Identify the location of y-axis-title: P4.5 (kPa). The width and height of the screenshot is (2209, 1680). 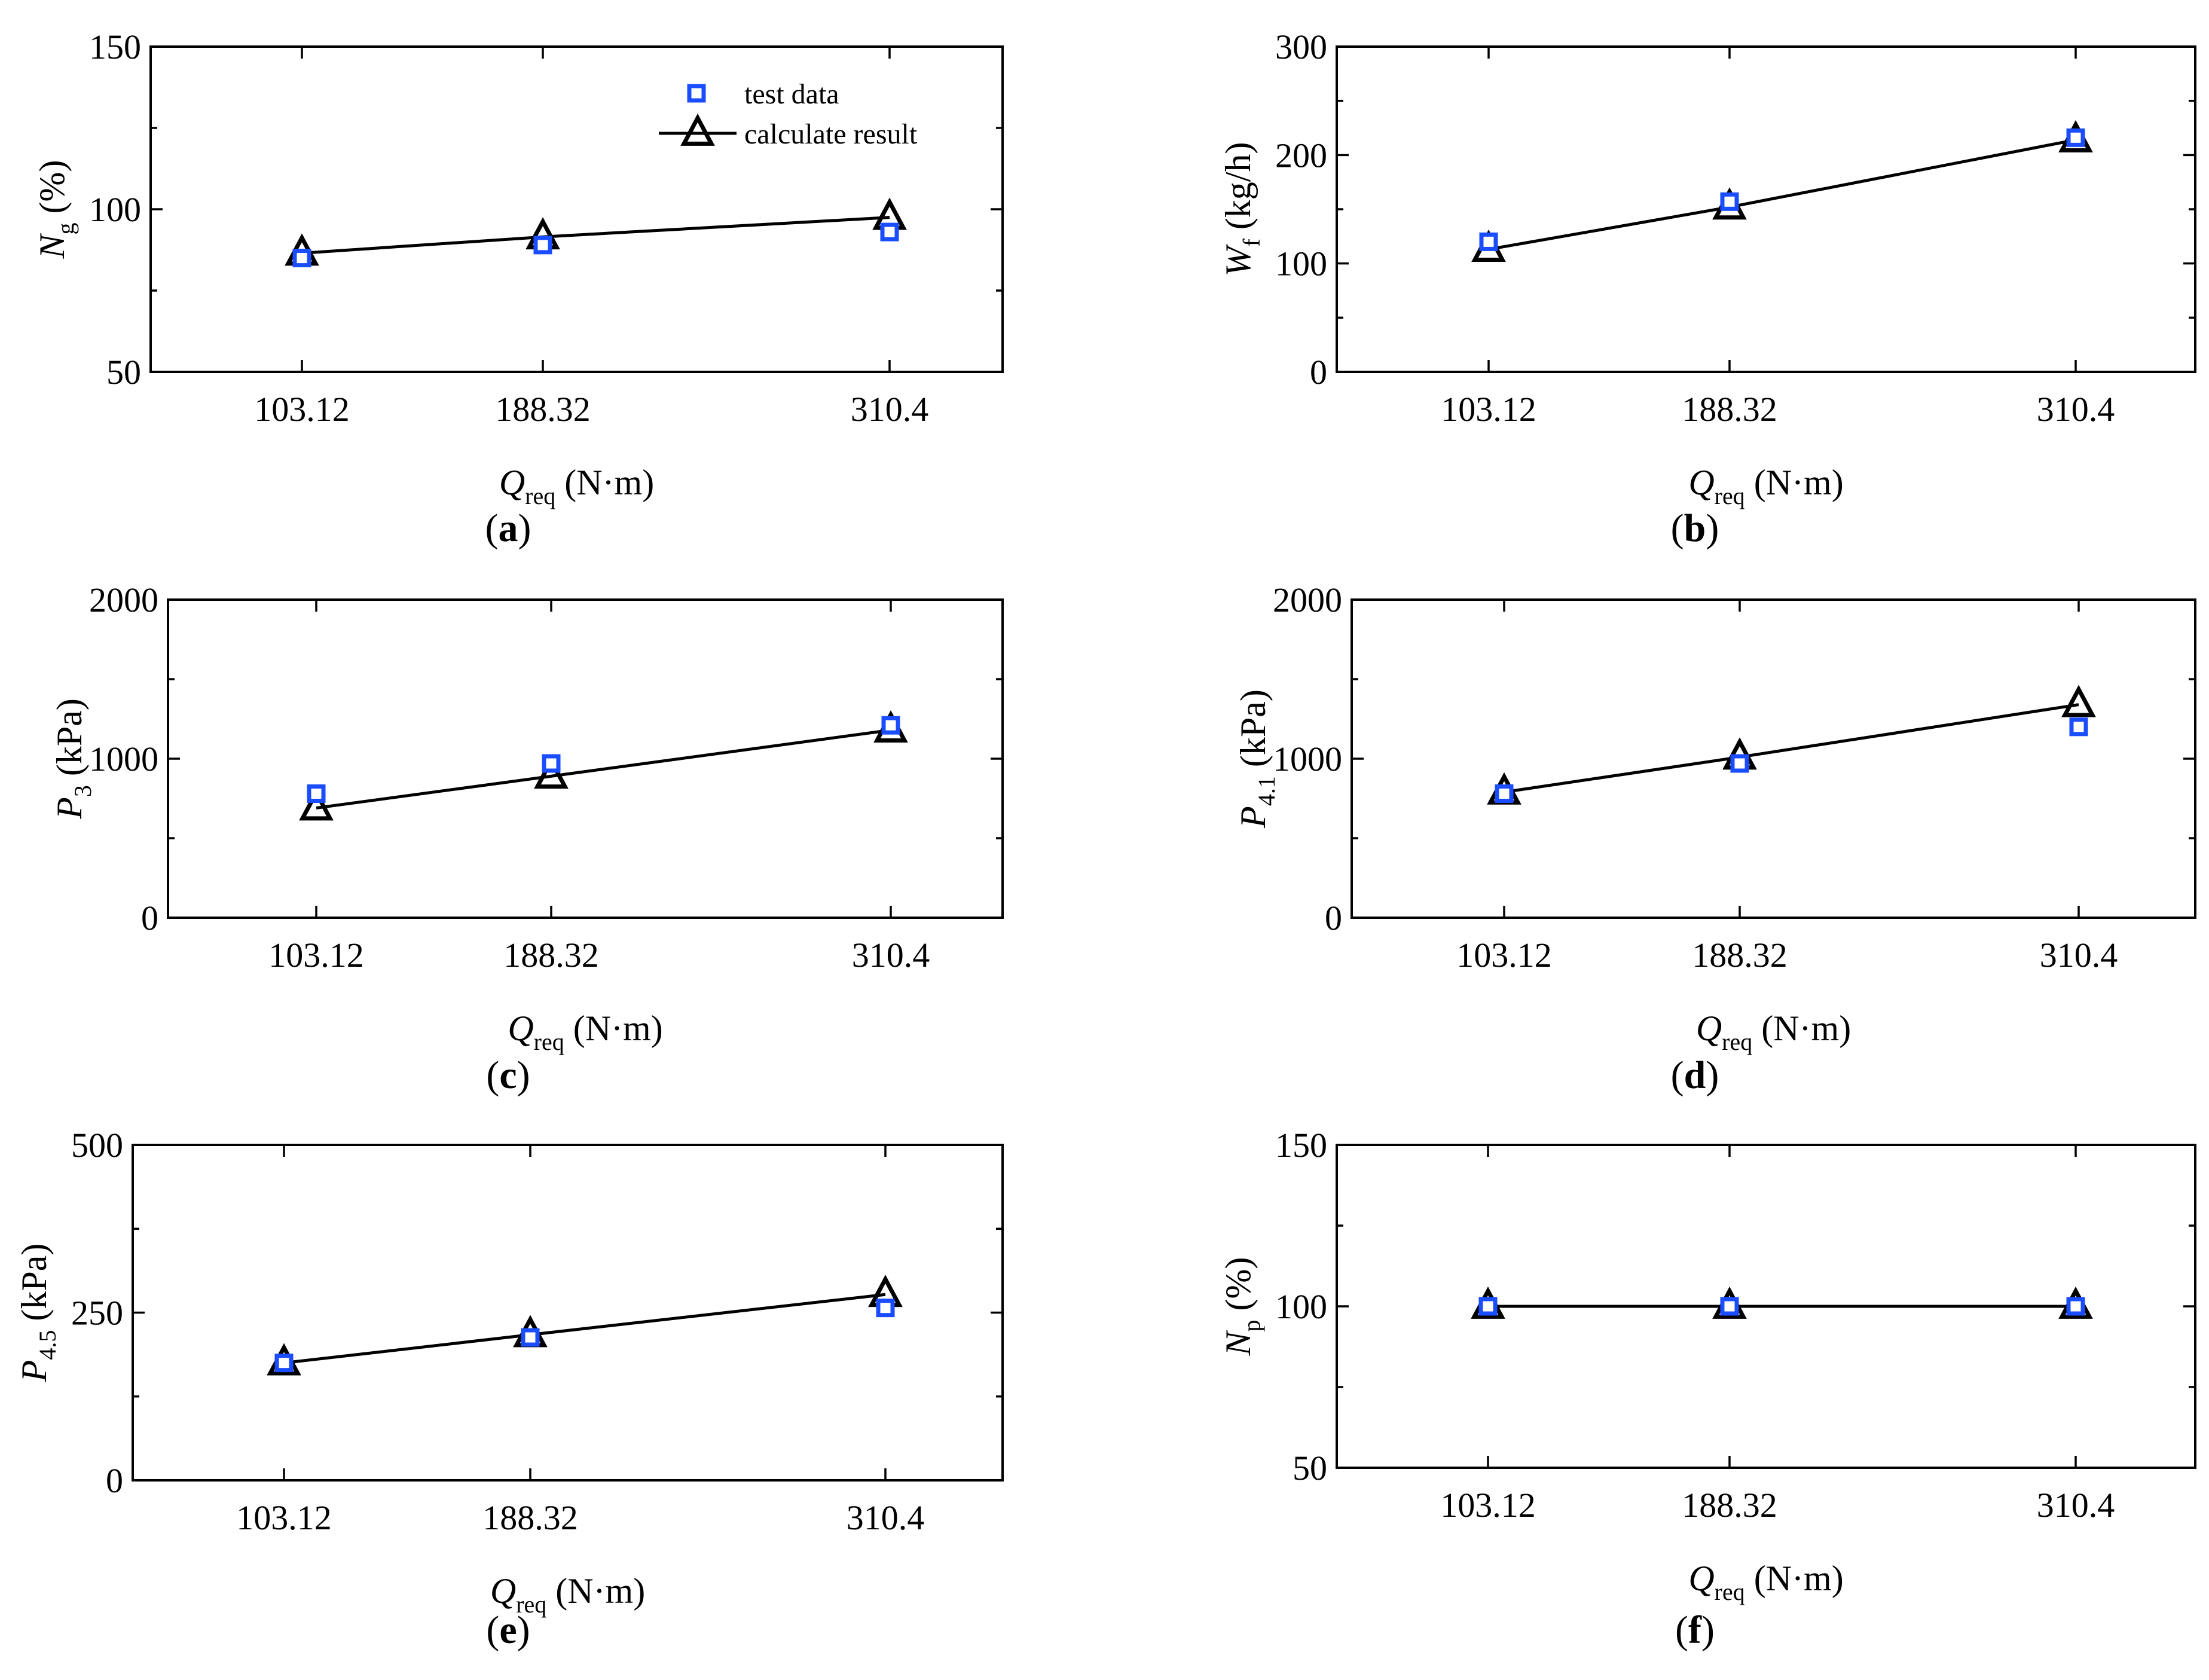
(37, 1313).